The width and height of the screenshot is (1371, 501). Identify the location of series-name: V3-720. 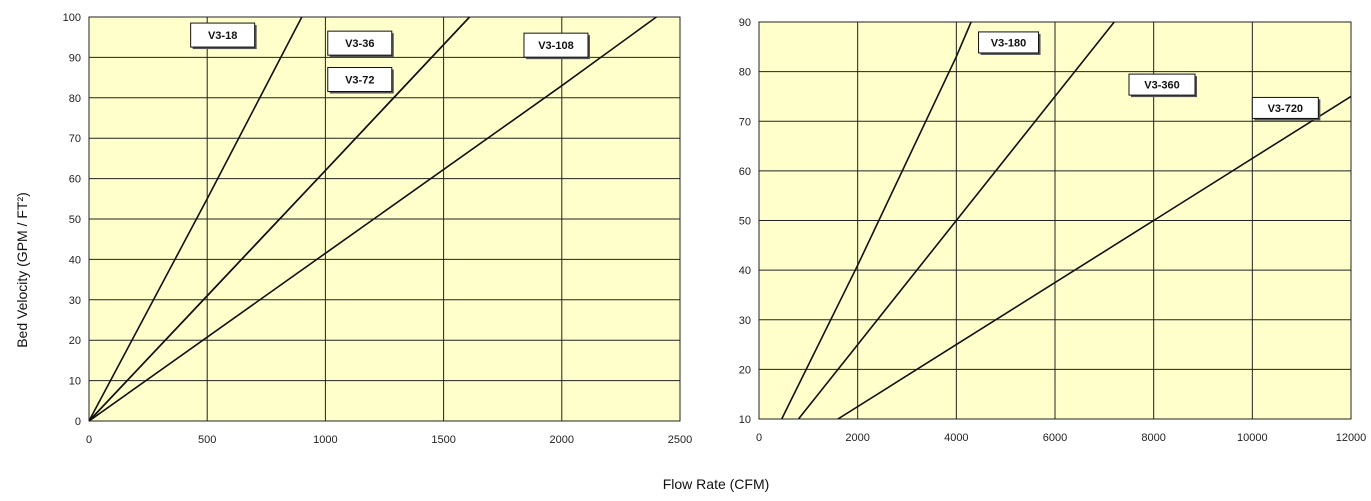
(1285, 109).